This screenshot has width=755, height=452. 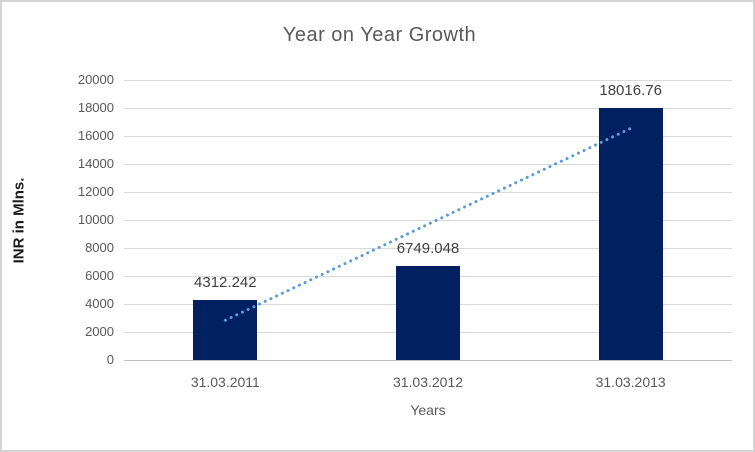 What do you see at coordinates (95, 135) in the screenshot?
I see `y-tick-label: 16000` at bounding box center [95, 135].